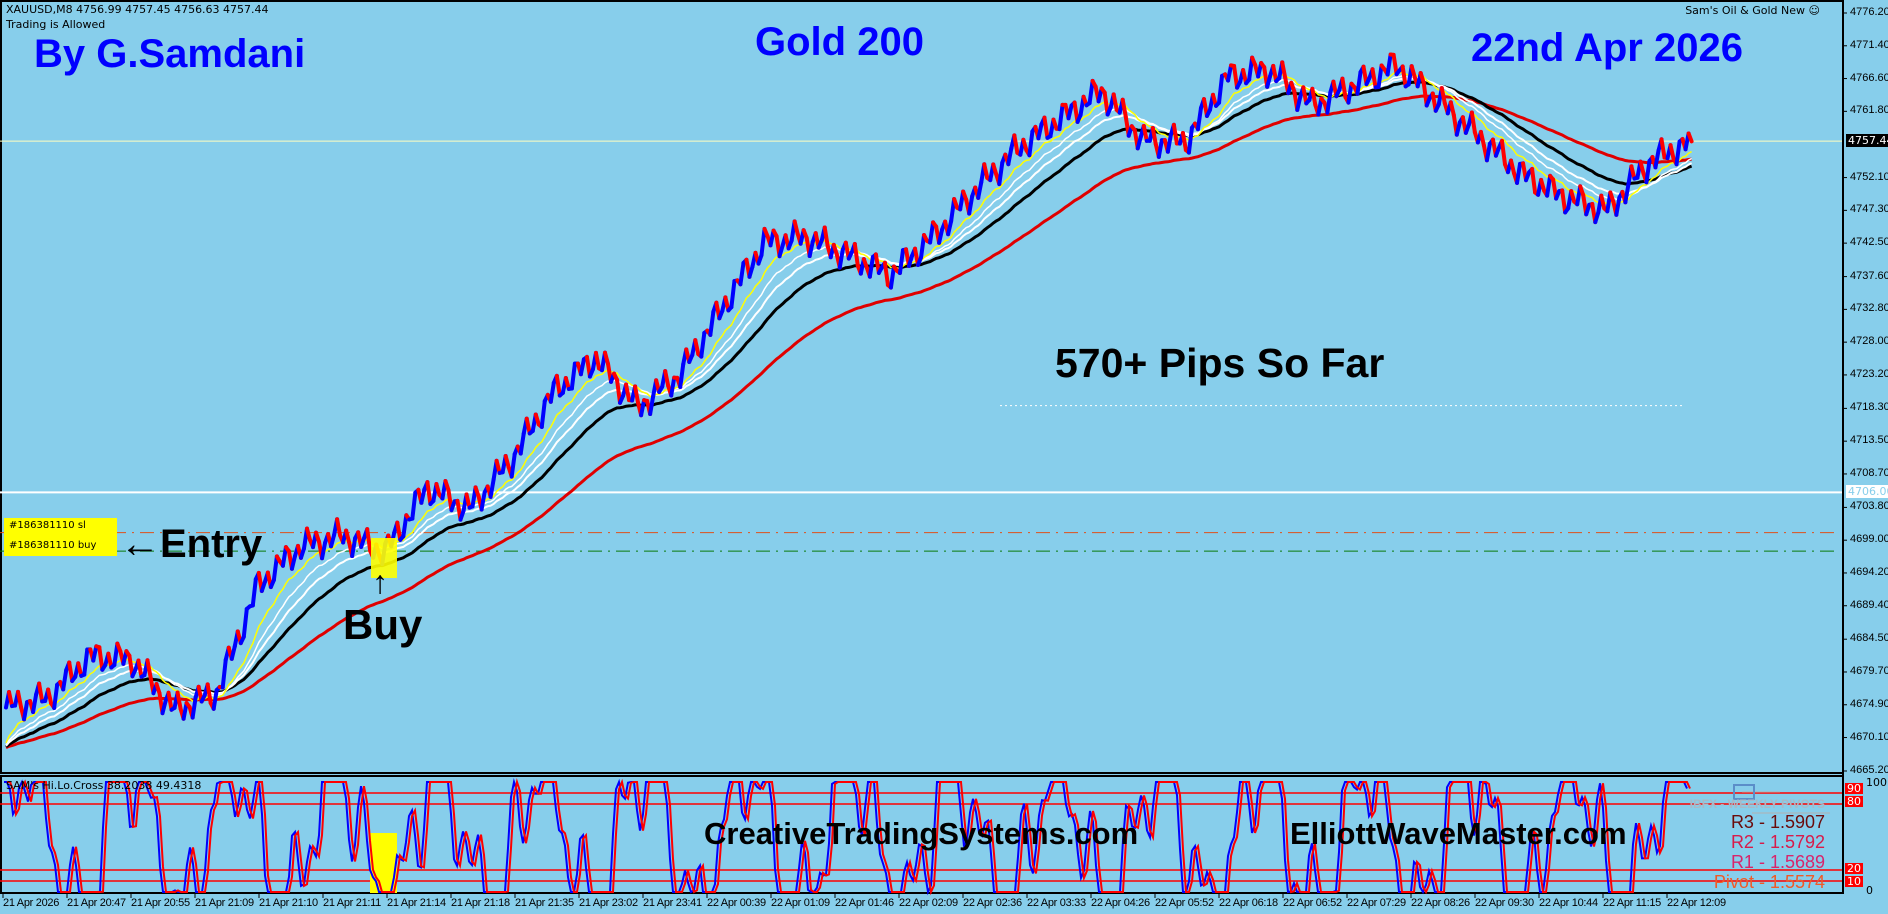 The height and width of the screenshot is (914, 1888). What do you see at coordinates (60, 537) in the screenshot?
I see `order-label-box` at bounding box center [60, 537].